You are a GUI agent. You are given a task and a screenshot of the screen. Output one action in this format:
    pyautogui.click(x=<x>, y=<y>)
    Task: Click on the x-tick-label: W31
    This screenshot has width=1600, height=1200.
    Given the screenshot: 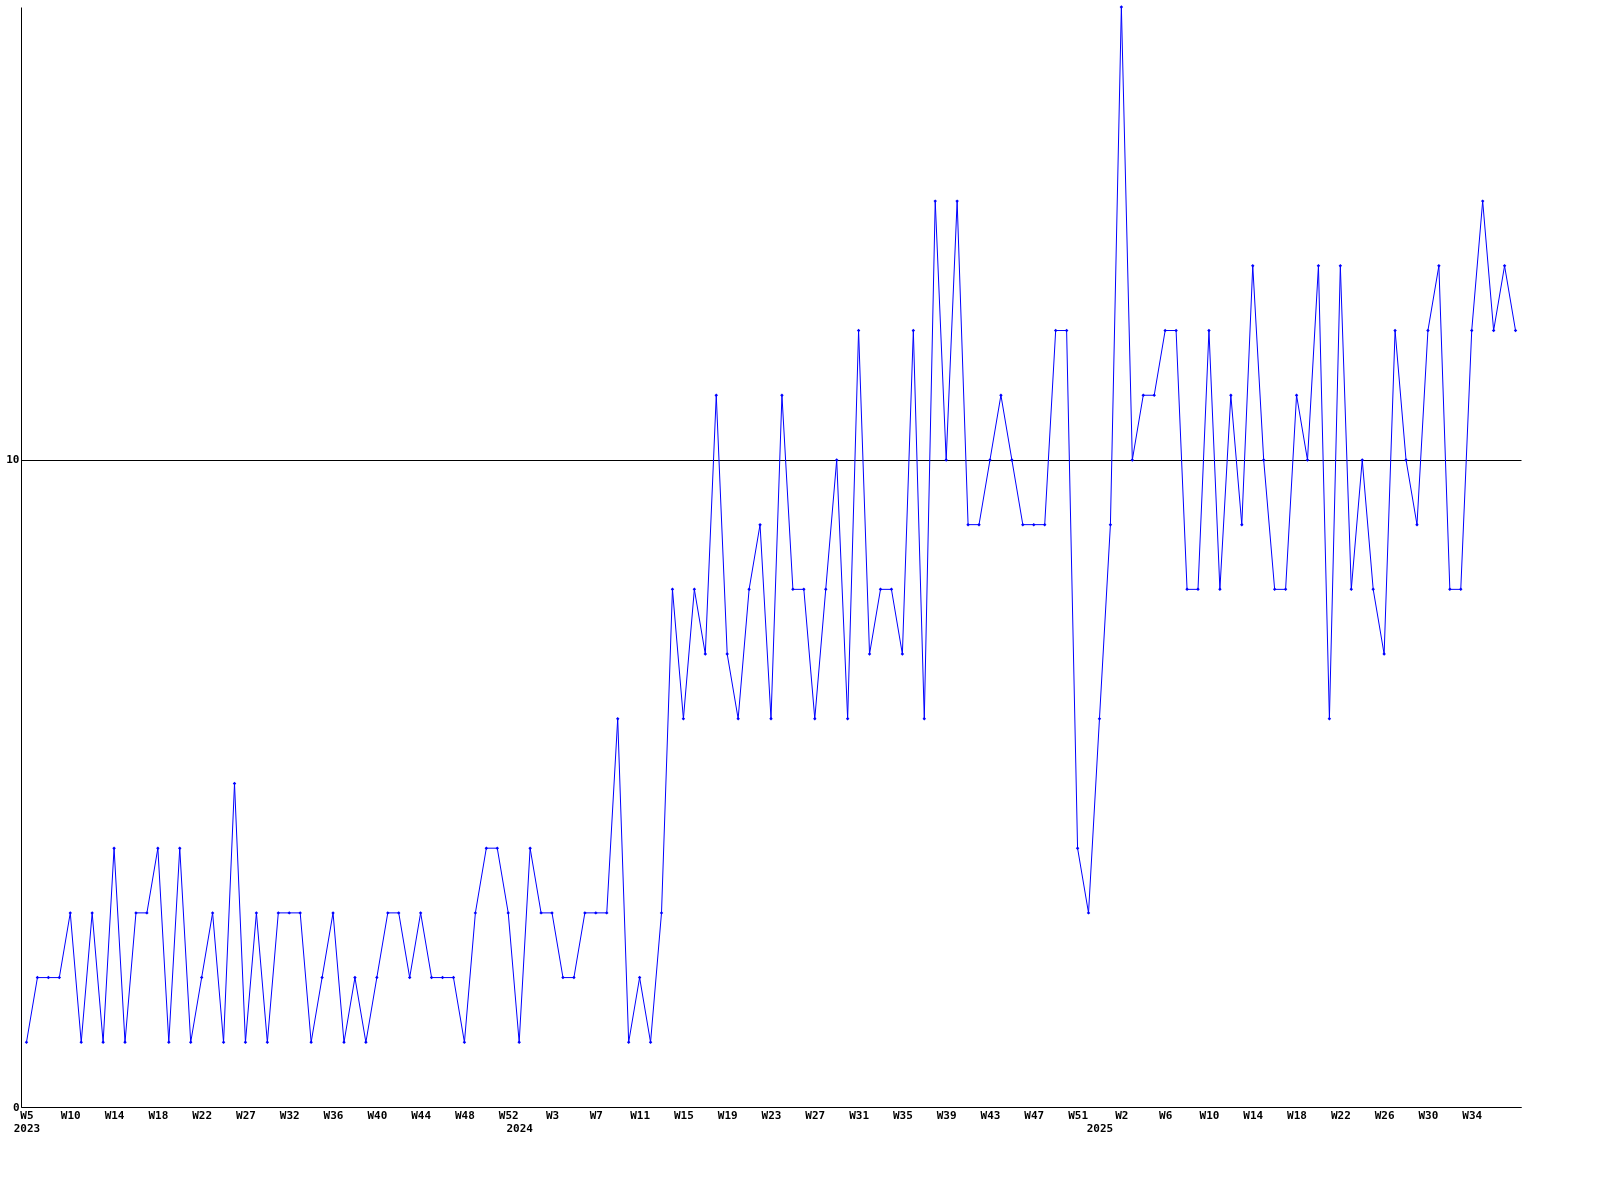 What is the action you would take?
    pyautogui.click(x=859, y=1115)
    